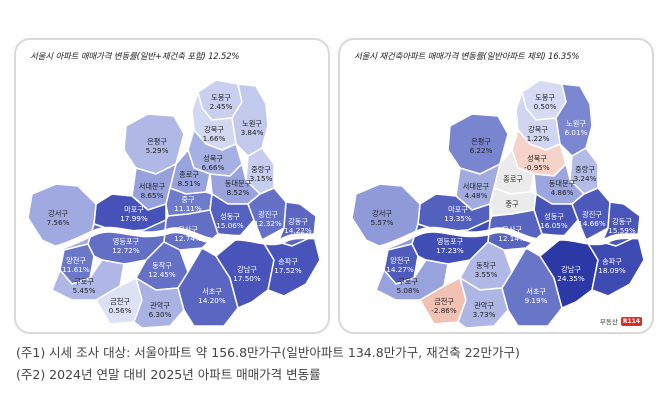 Image resolution: width=670 pixels, height=410 pixels. I want to click on district-value: 17.23%, so click(449, 250).